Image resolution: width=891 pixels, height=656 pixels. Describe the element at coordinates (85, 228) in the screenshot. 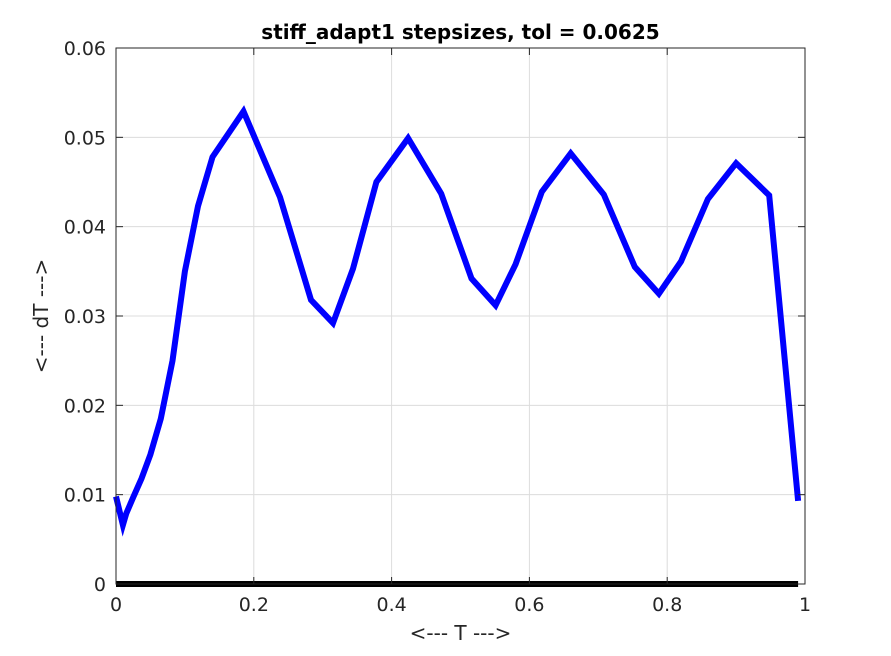

I see `y-tick-label: 0.04` at that location.